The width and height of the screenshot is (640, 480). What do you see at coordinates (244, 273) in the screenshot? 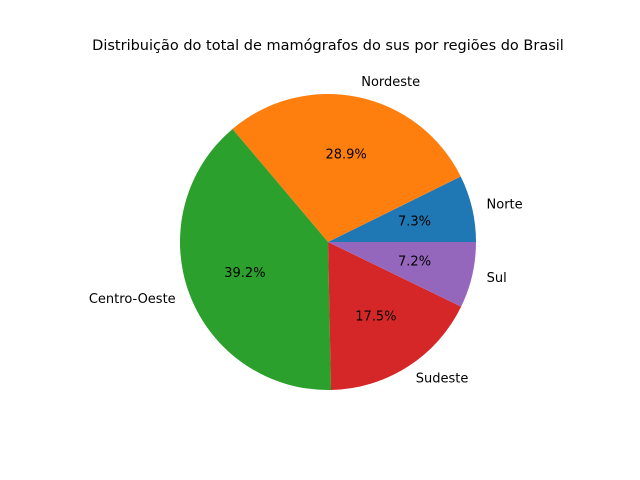
I see `slice-percent-centro-oeste: 39.2%` at bounding box center [244, 273].